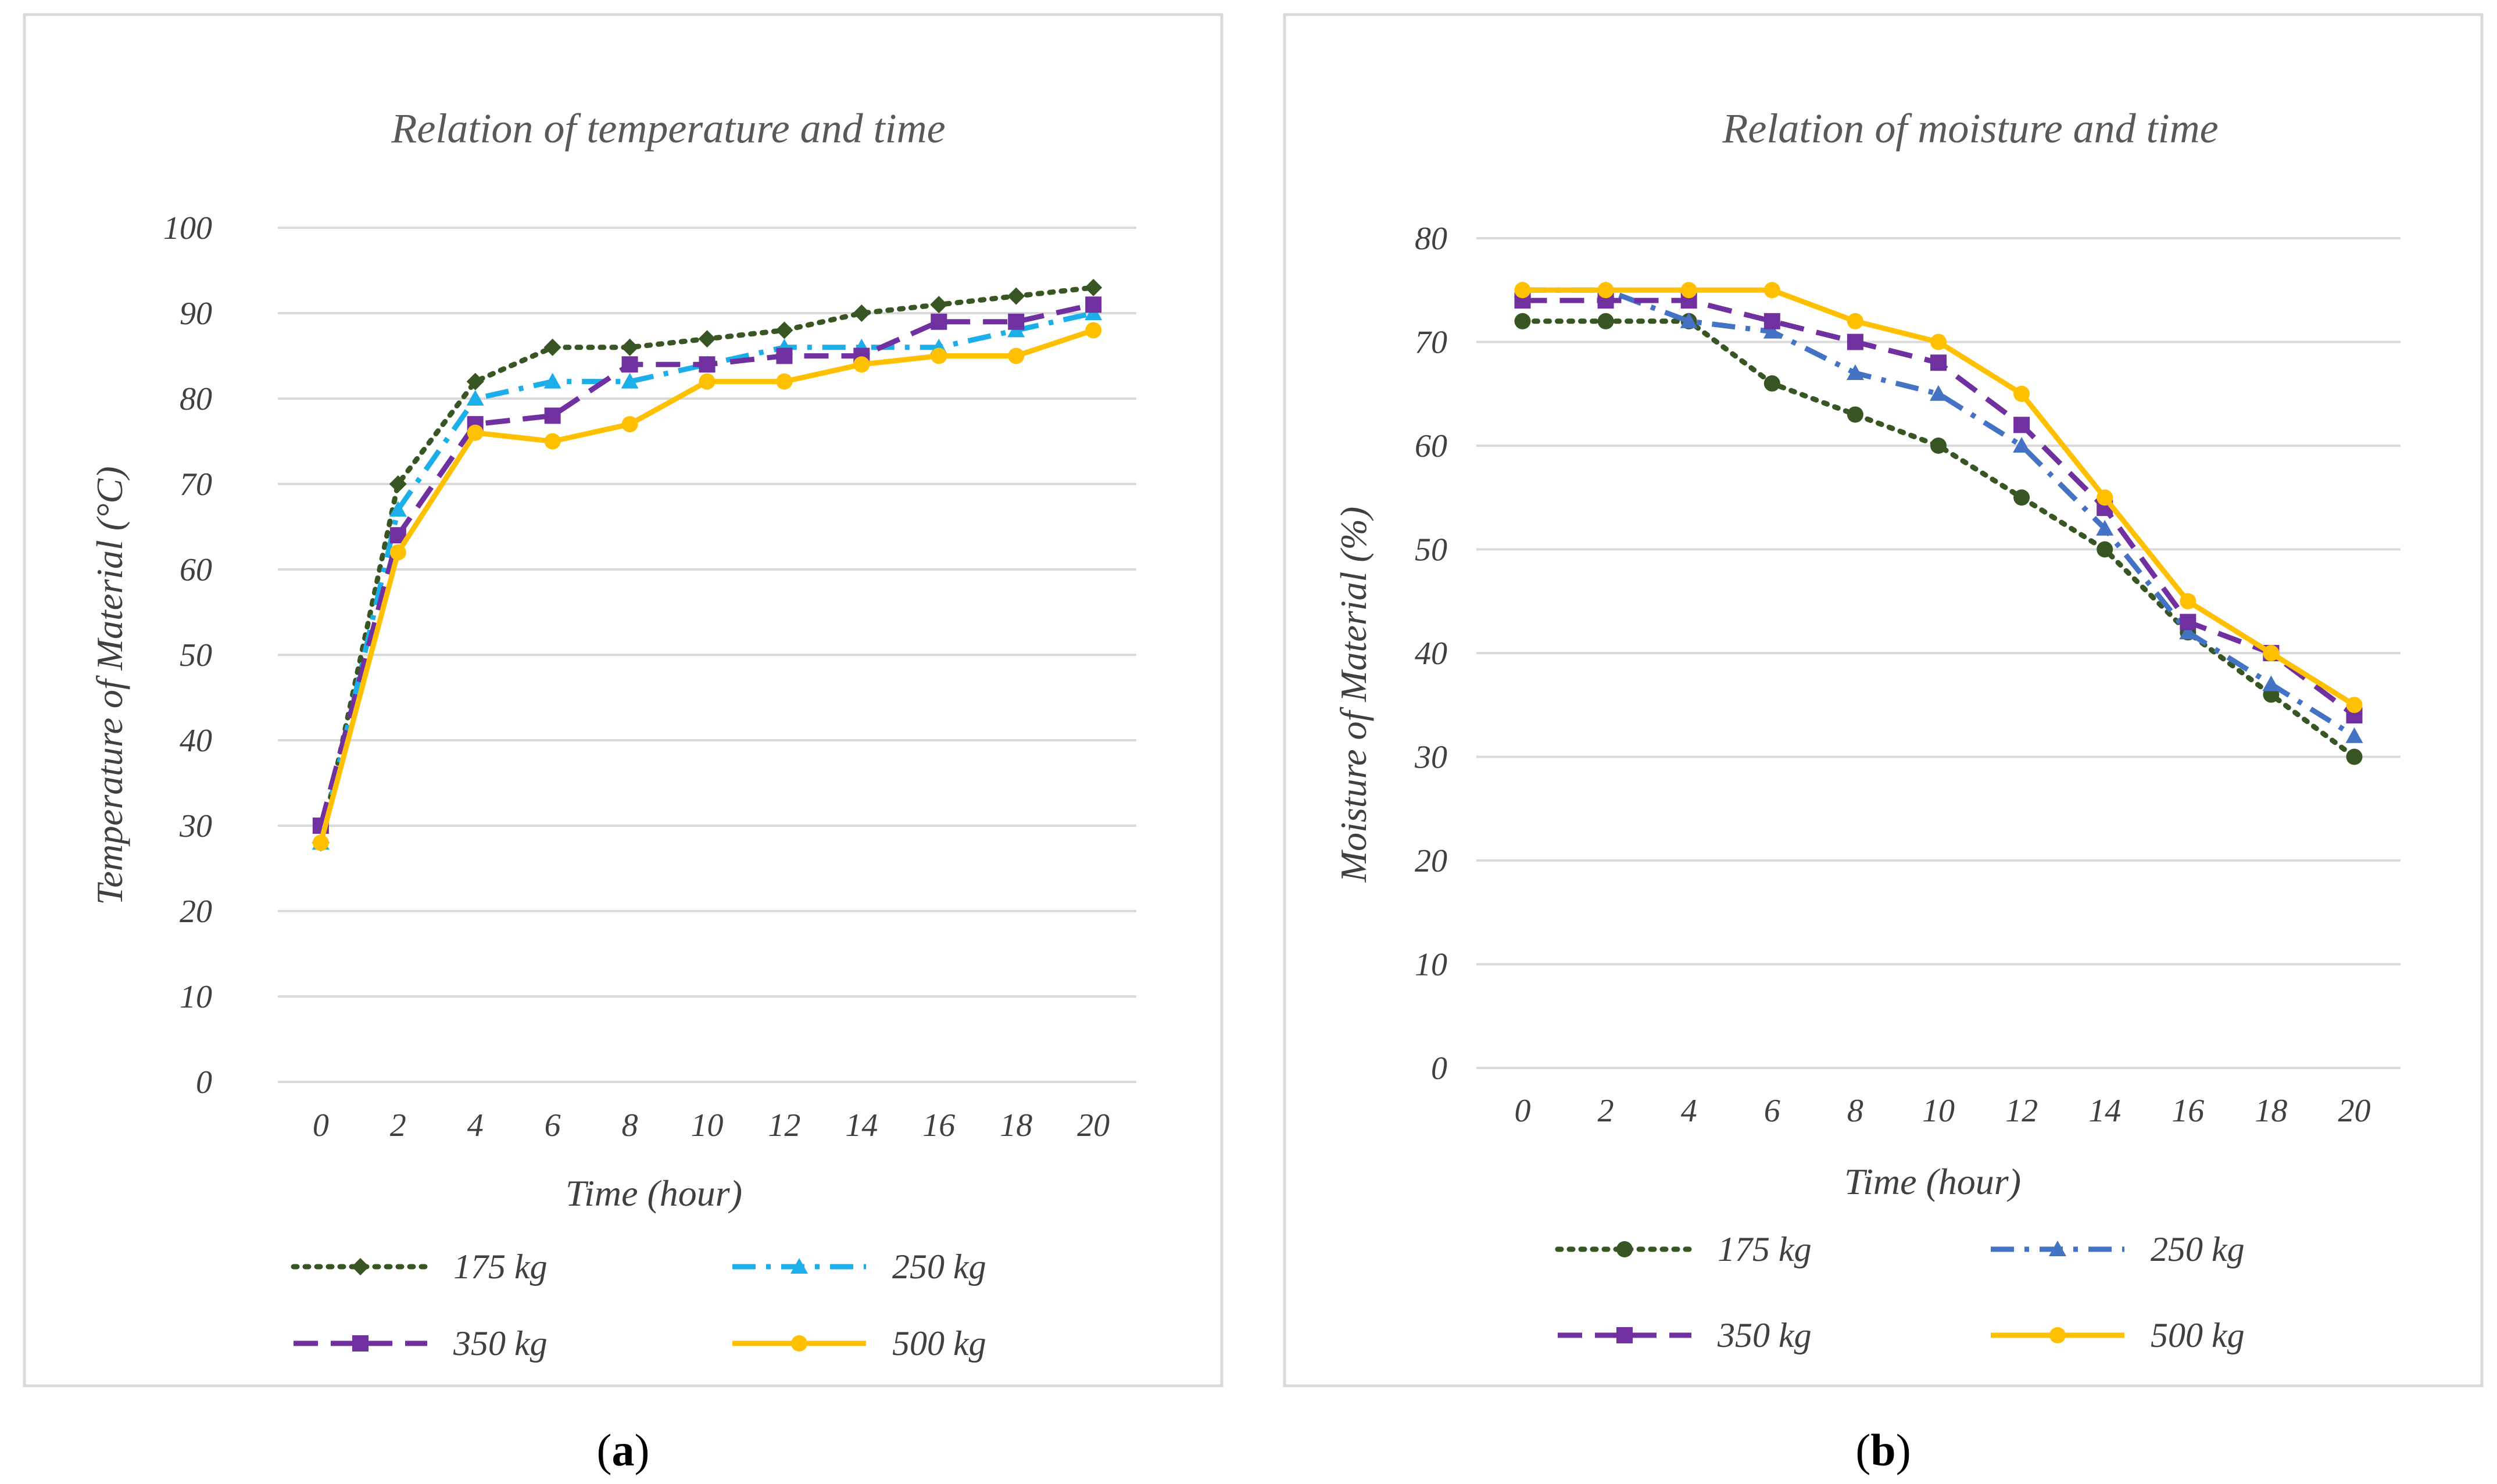  Describe the element at coordinates (623, 1450) in the screenshot. I see `caption-a: (a)` at that location.